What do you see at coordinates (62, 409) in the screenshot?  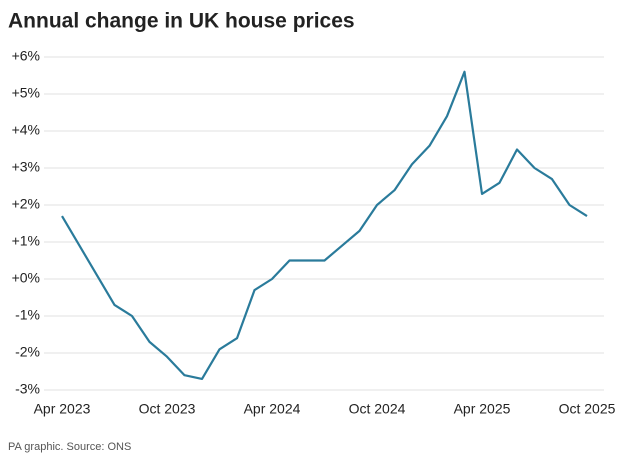 I see `x-tick-label: Apr 2023` at bounding box center [62, 409].